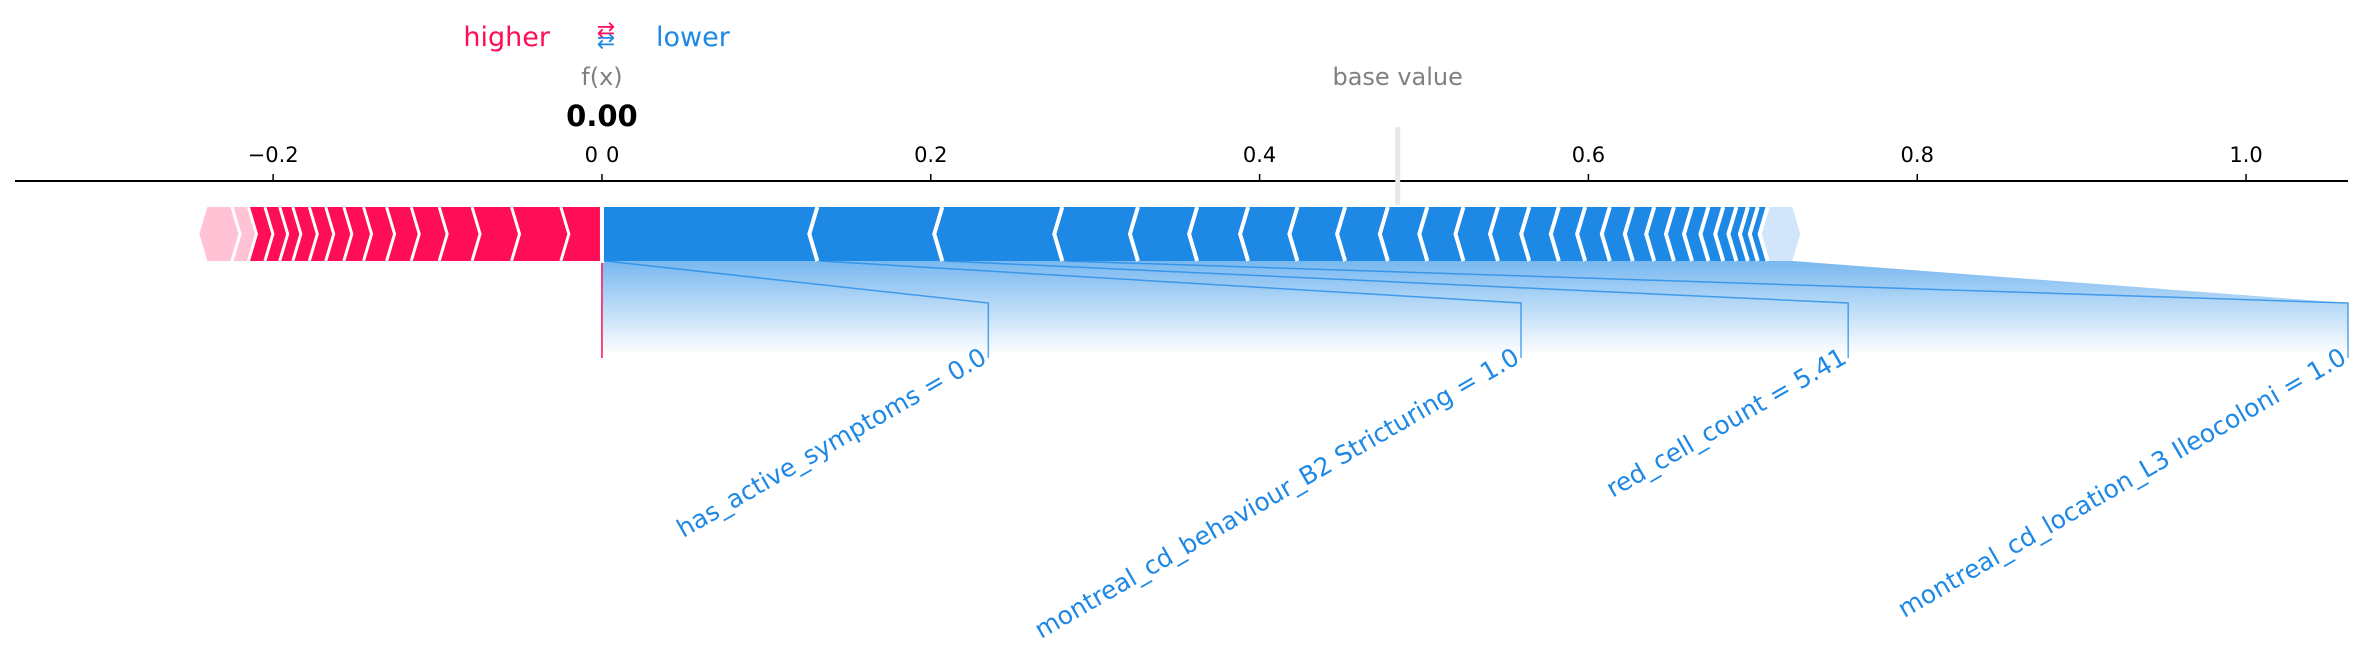 This screenshot has height=655, width=2364. What do you see at coordinates (1588, 155) in the screenshot?
I see `x-tick-label: 0.6` at bounding box center [1588, 155].